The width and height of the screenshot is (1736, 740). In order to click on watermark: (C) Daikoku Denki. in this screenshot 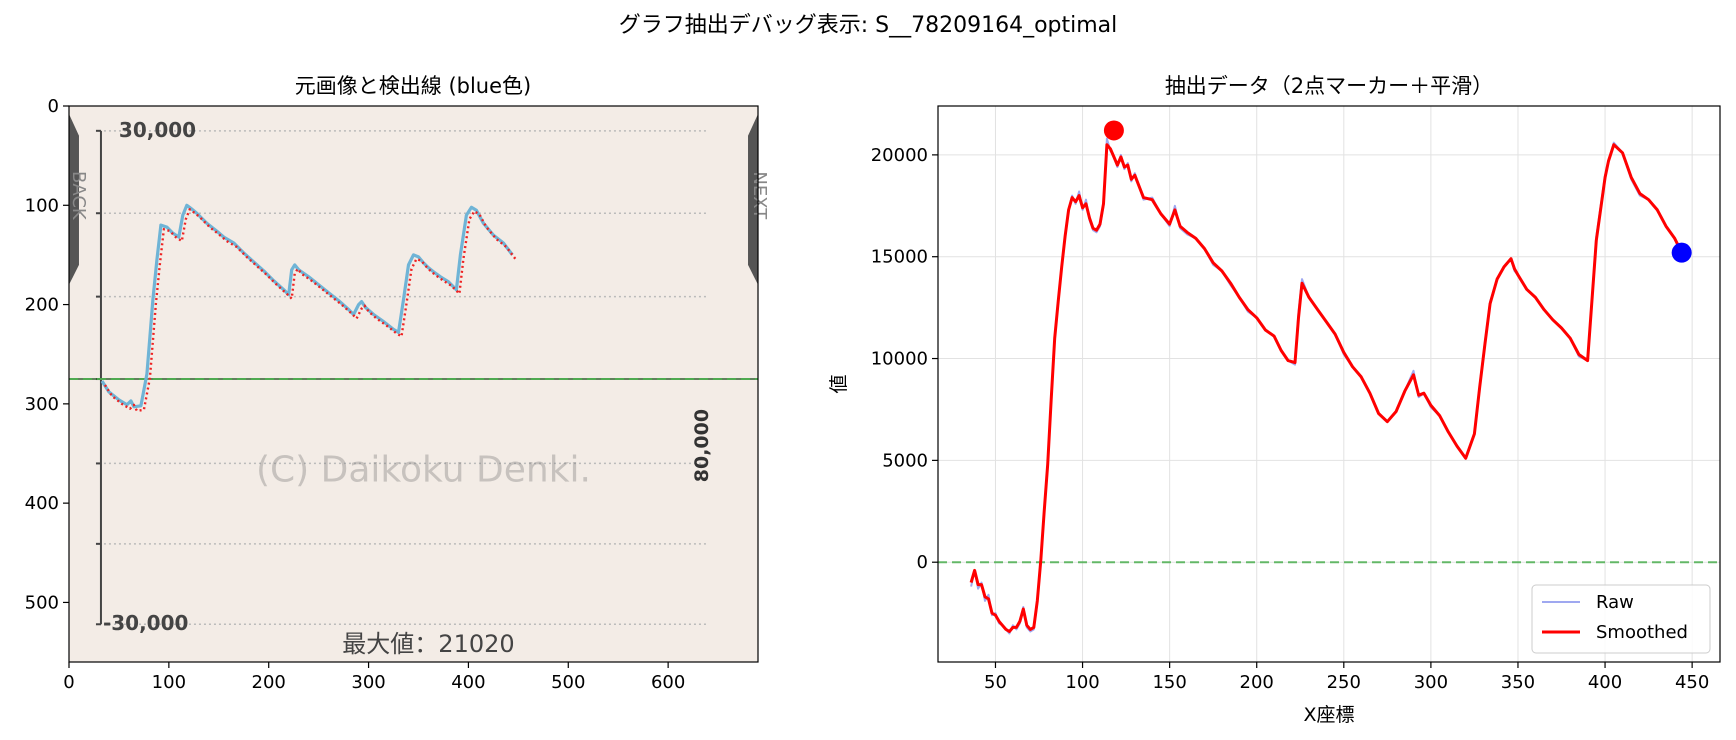, I will do `click(423, 469)`.